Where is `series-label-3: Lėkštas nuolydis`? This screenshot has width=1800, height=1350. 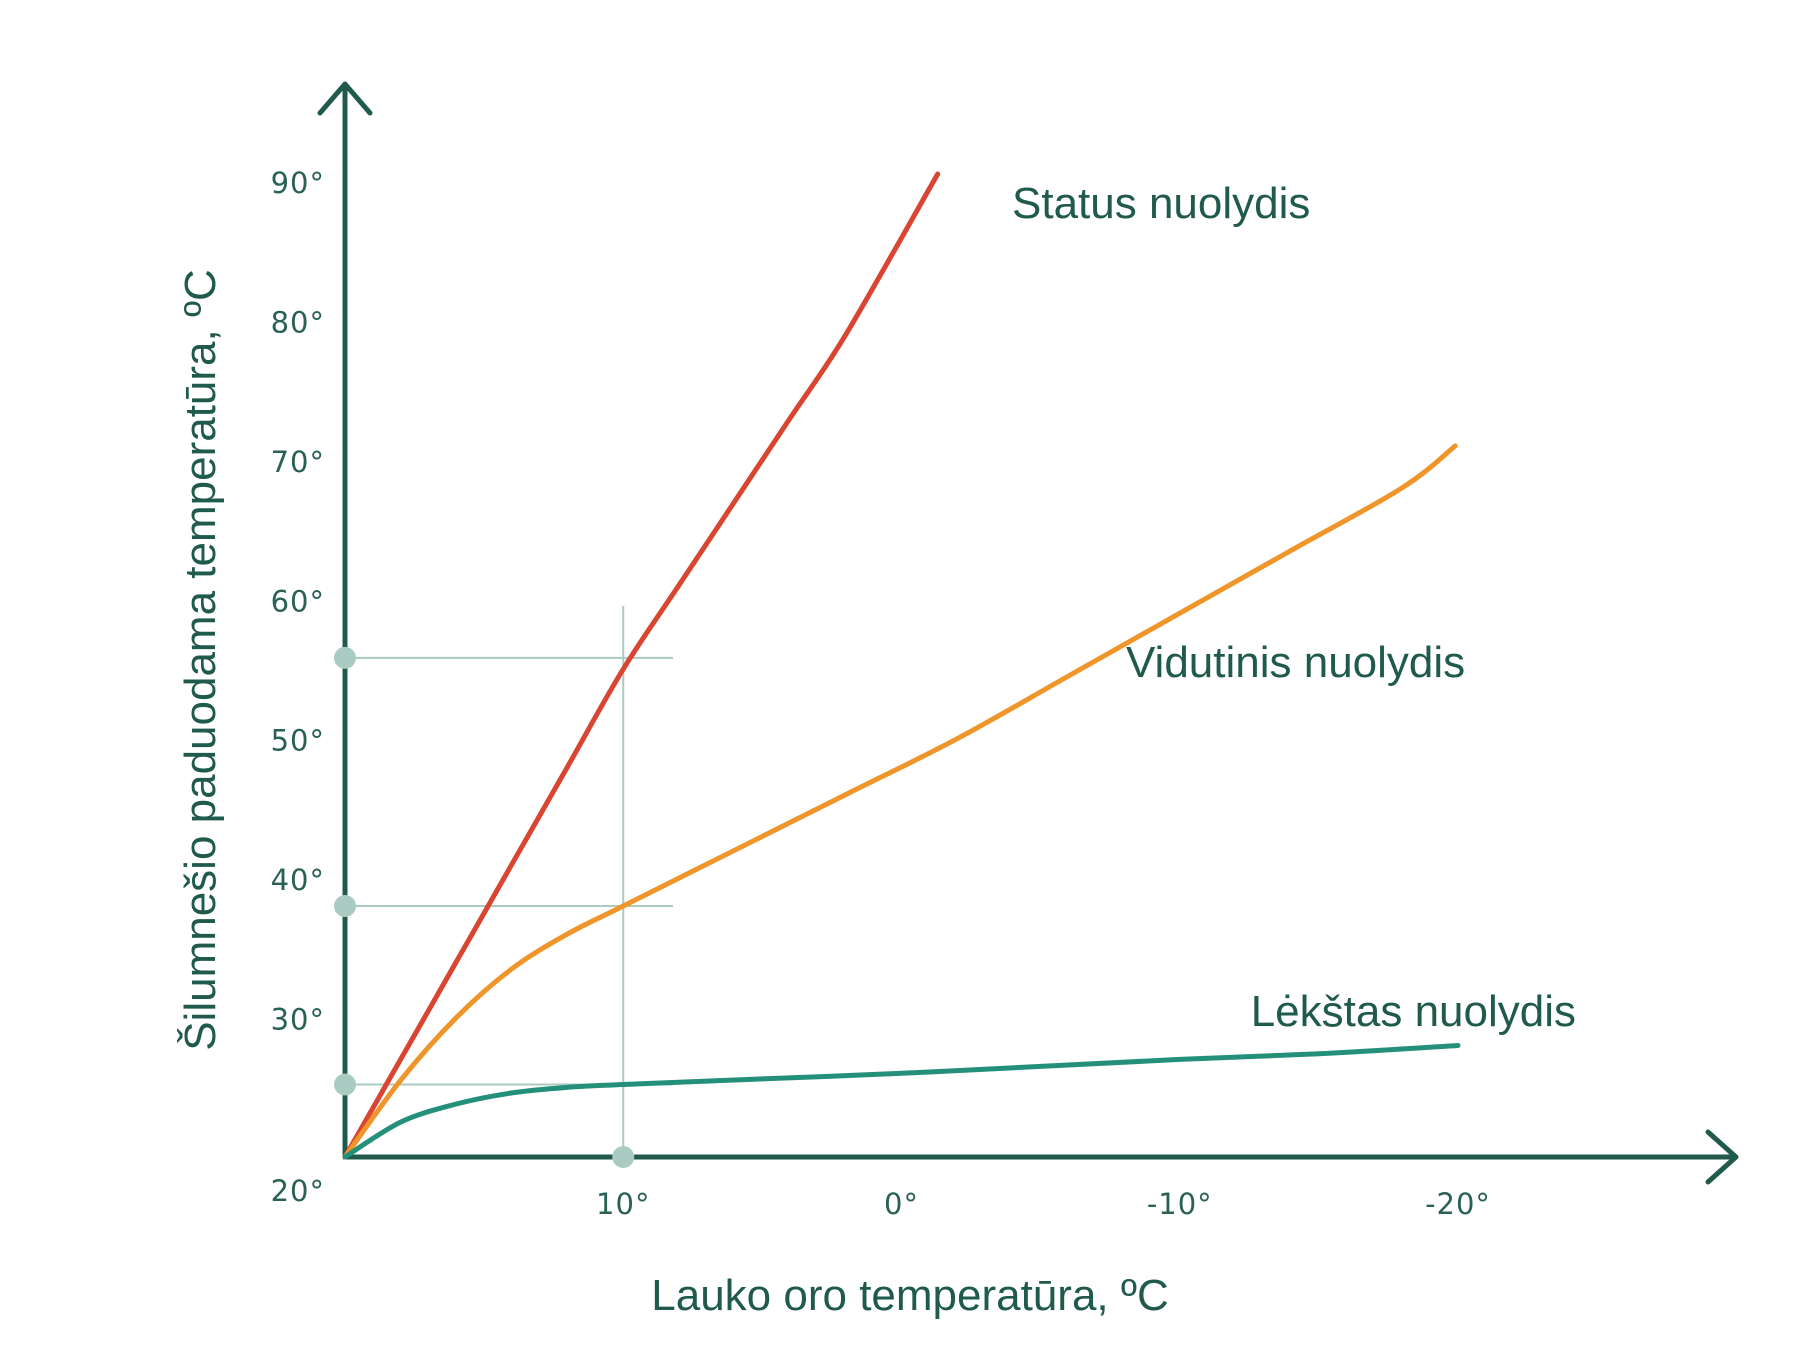 series-label-3: Lėkštas nuolydis is located at coordinates (1413, 1011).